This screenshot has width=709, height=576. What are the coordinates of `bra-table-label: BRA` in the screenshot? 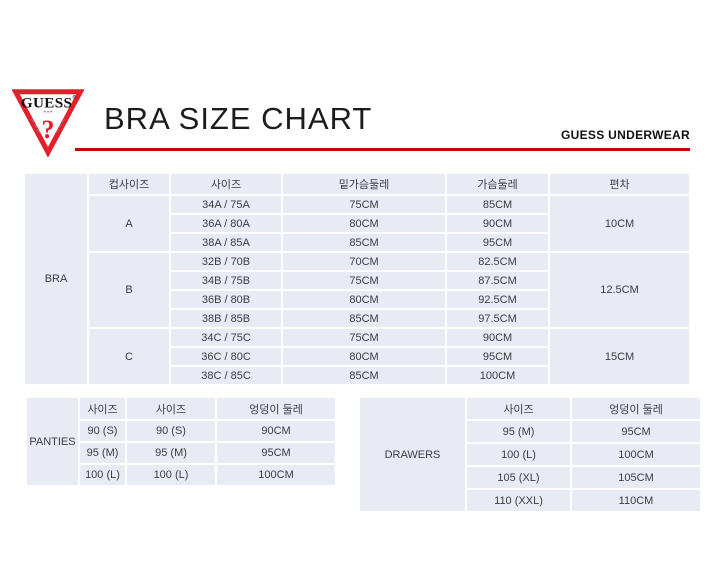 It's located at (56, 279).